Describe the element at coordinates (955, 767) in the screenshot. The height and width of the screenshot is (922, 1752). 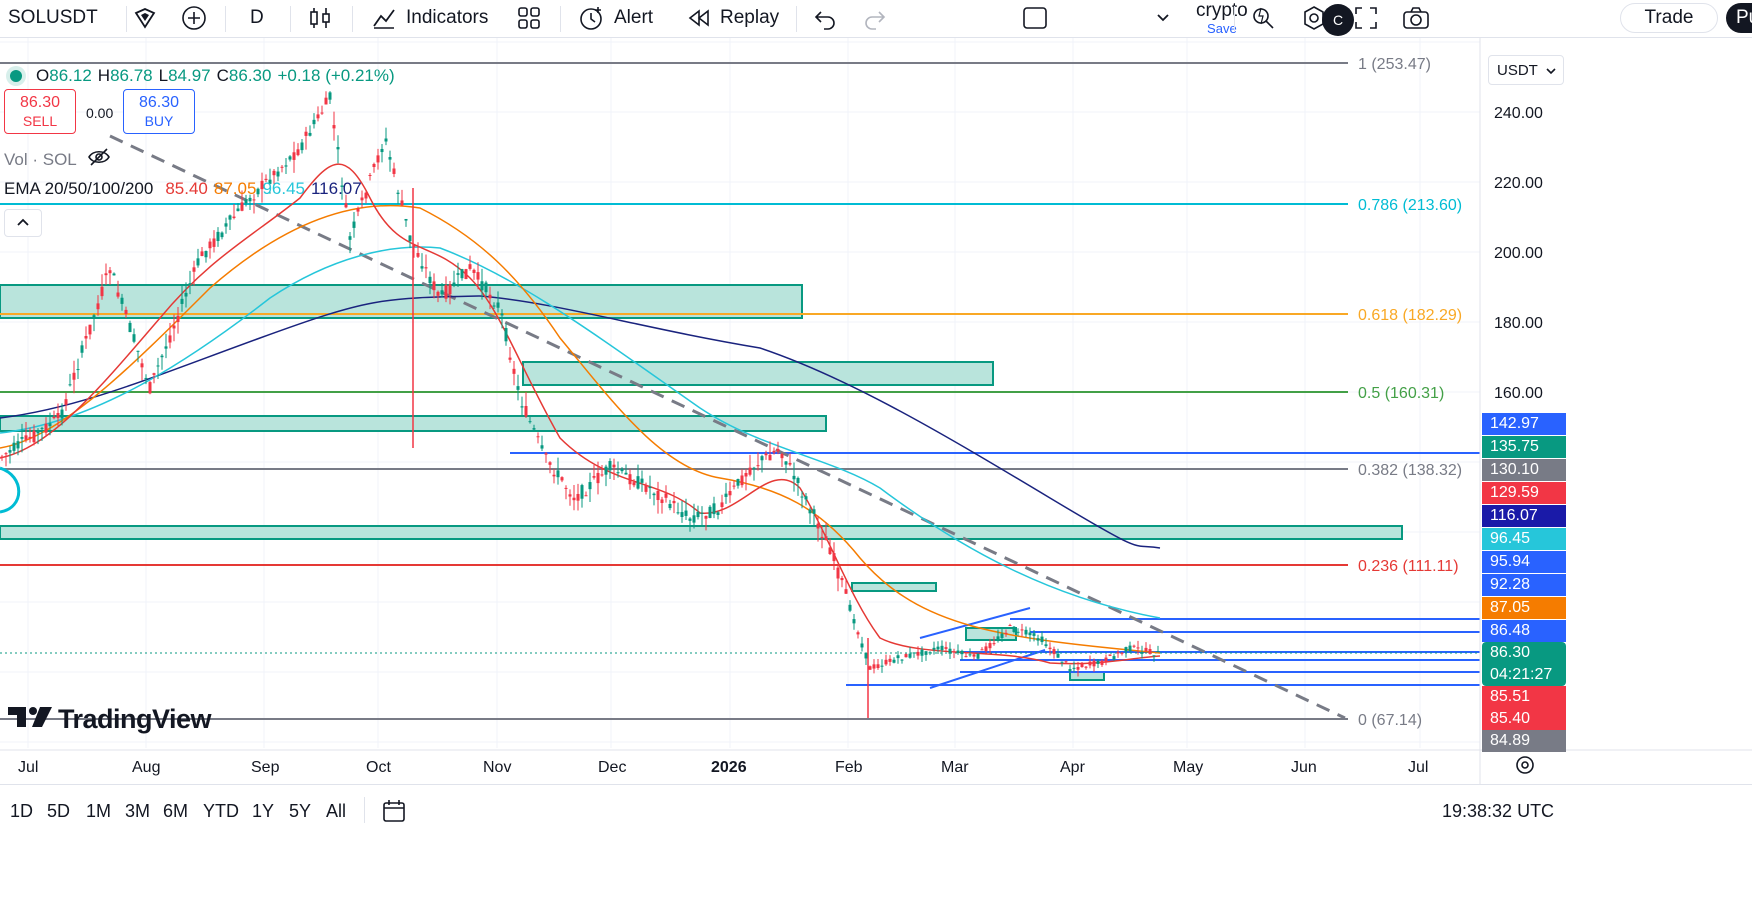
I see `time-axis-label: Mar` at that location.